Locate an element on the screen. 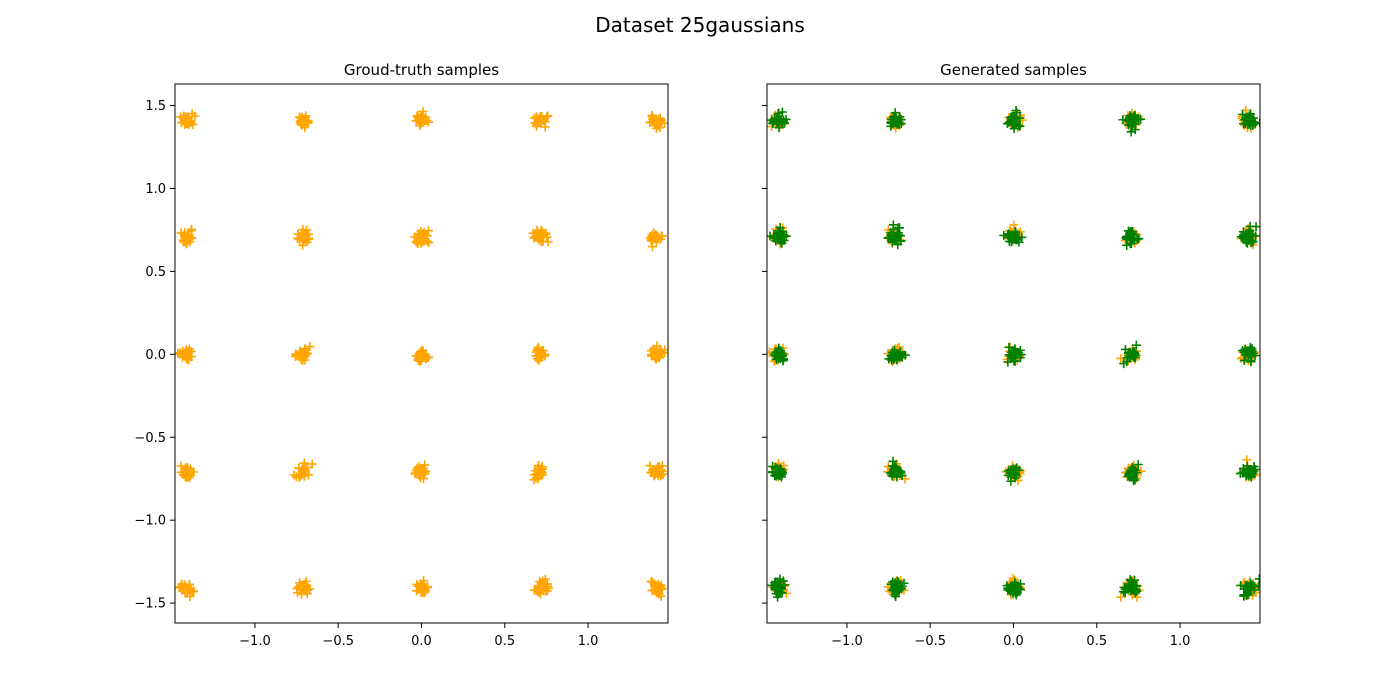  x-tick-label: 1.0 is located at coordinates (1180, 641).